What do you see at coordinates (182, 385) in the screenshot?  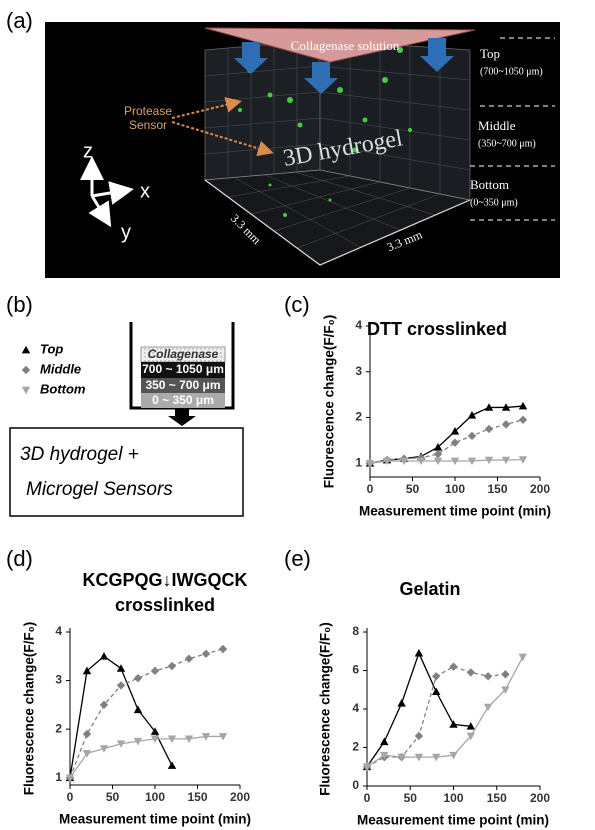 I see `layer-label: 350 ~ 700 μm` at bounding box center [182, 385].